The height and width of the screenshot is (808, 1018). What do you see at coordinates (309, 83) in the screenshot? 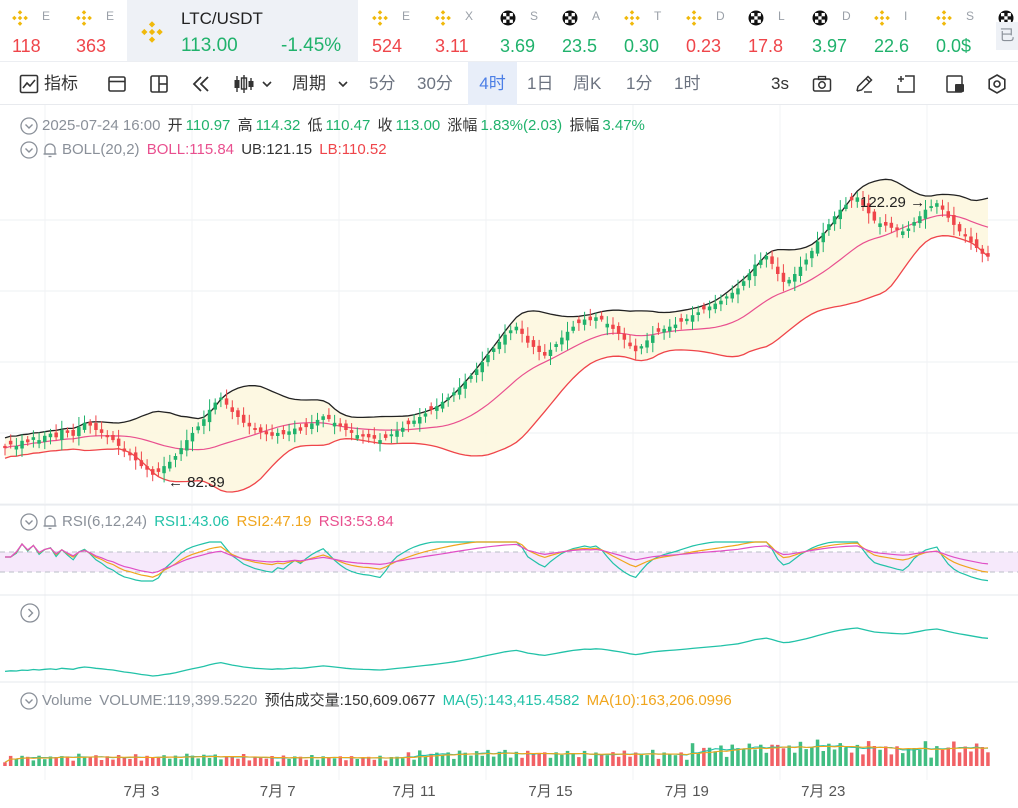
I see `period-button: 周期` at bounding box center [309, 83].